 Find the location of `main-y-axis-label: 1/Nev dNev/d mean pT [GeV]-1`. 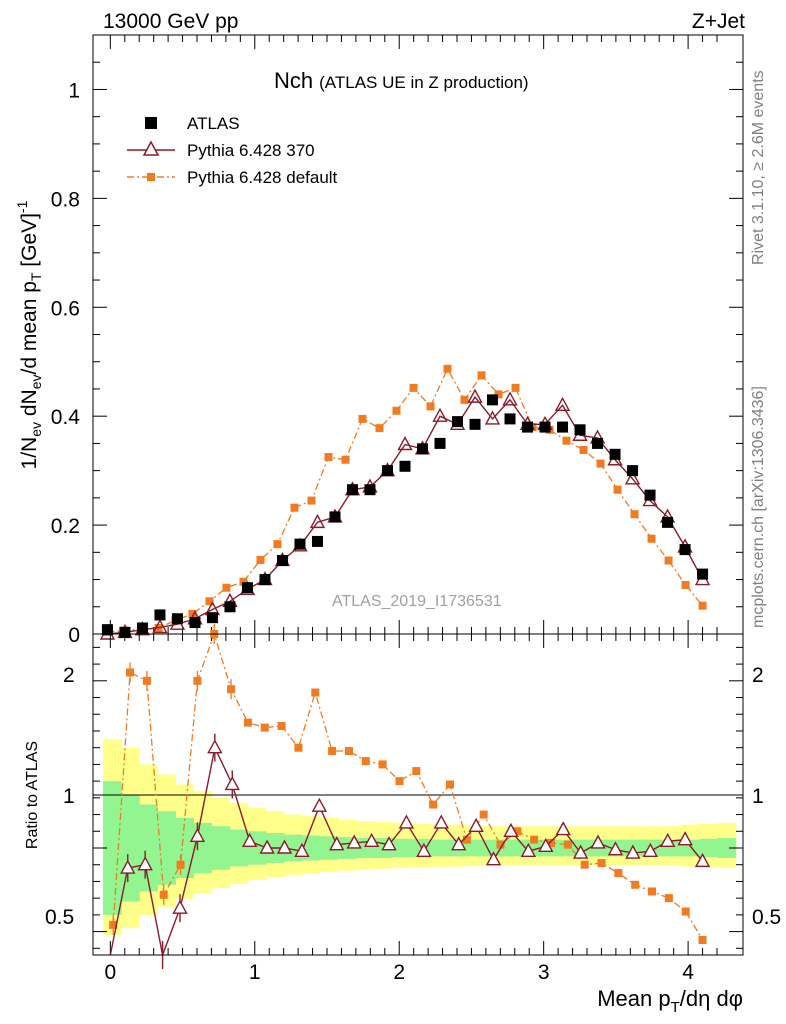

main-y-axis-label: 1/Nev dNev/d mean pT [GeV]-1 is located at coordinates (29, 334).